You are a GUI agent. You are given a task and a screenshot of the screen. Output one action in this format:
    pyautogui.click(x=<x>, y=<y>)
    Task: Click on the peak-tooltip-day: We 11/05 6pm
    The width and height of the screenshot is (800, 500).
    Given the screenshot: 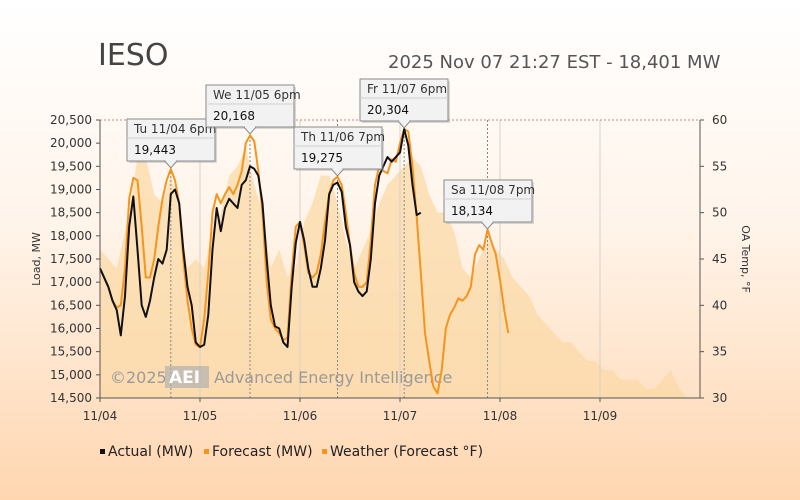 What is the action you would take?
    pyautogui.click(x=257, y=95)
    